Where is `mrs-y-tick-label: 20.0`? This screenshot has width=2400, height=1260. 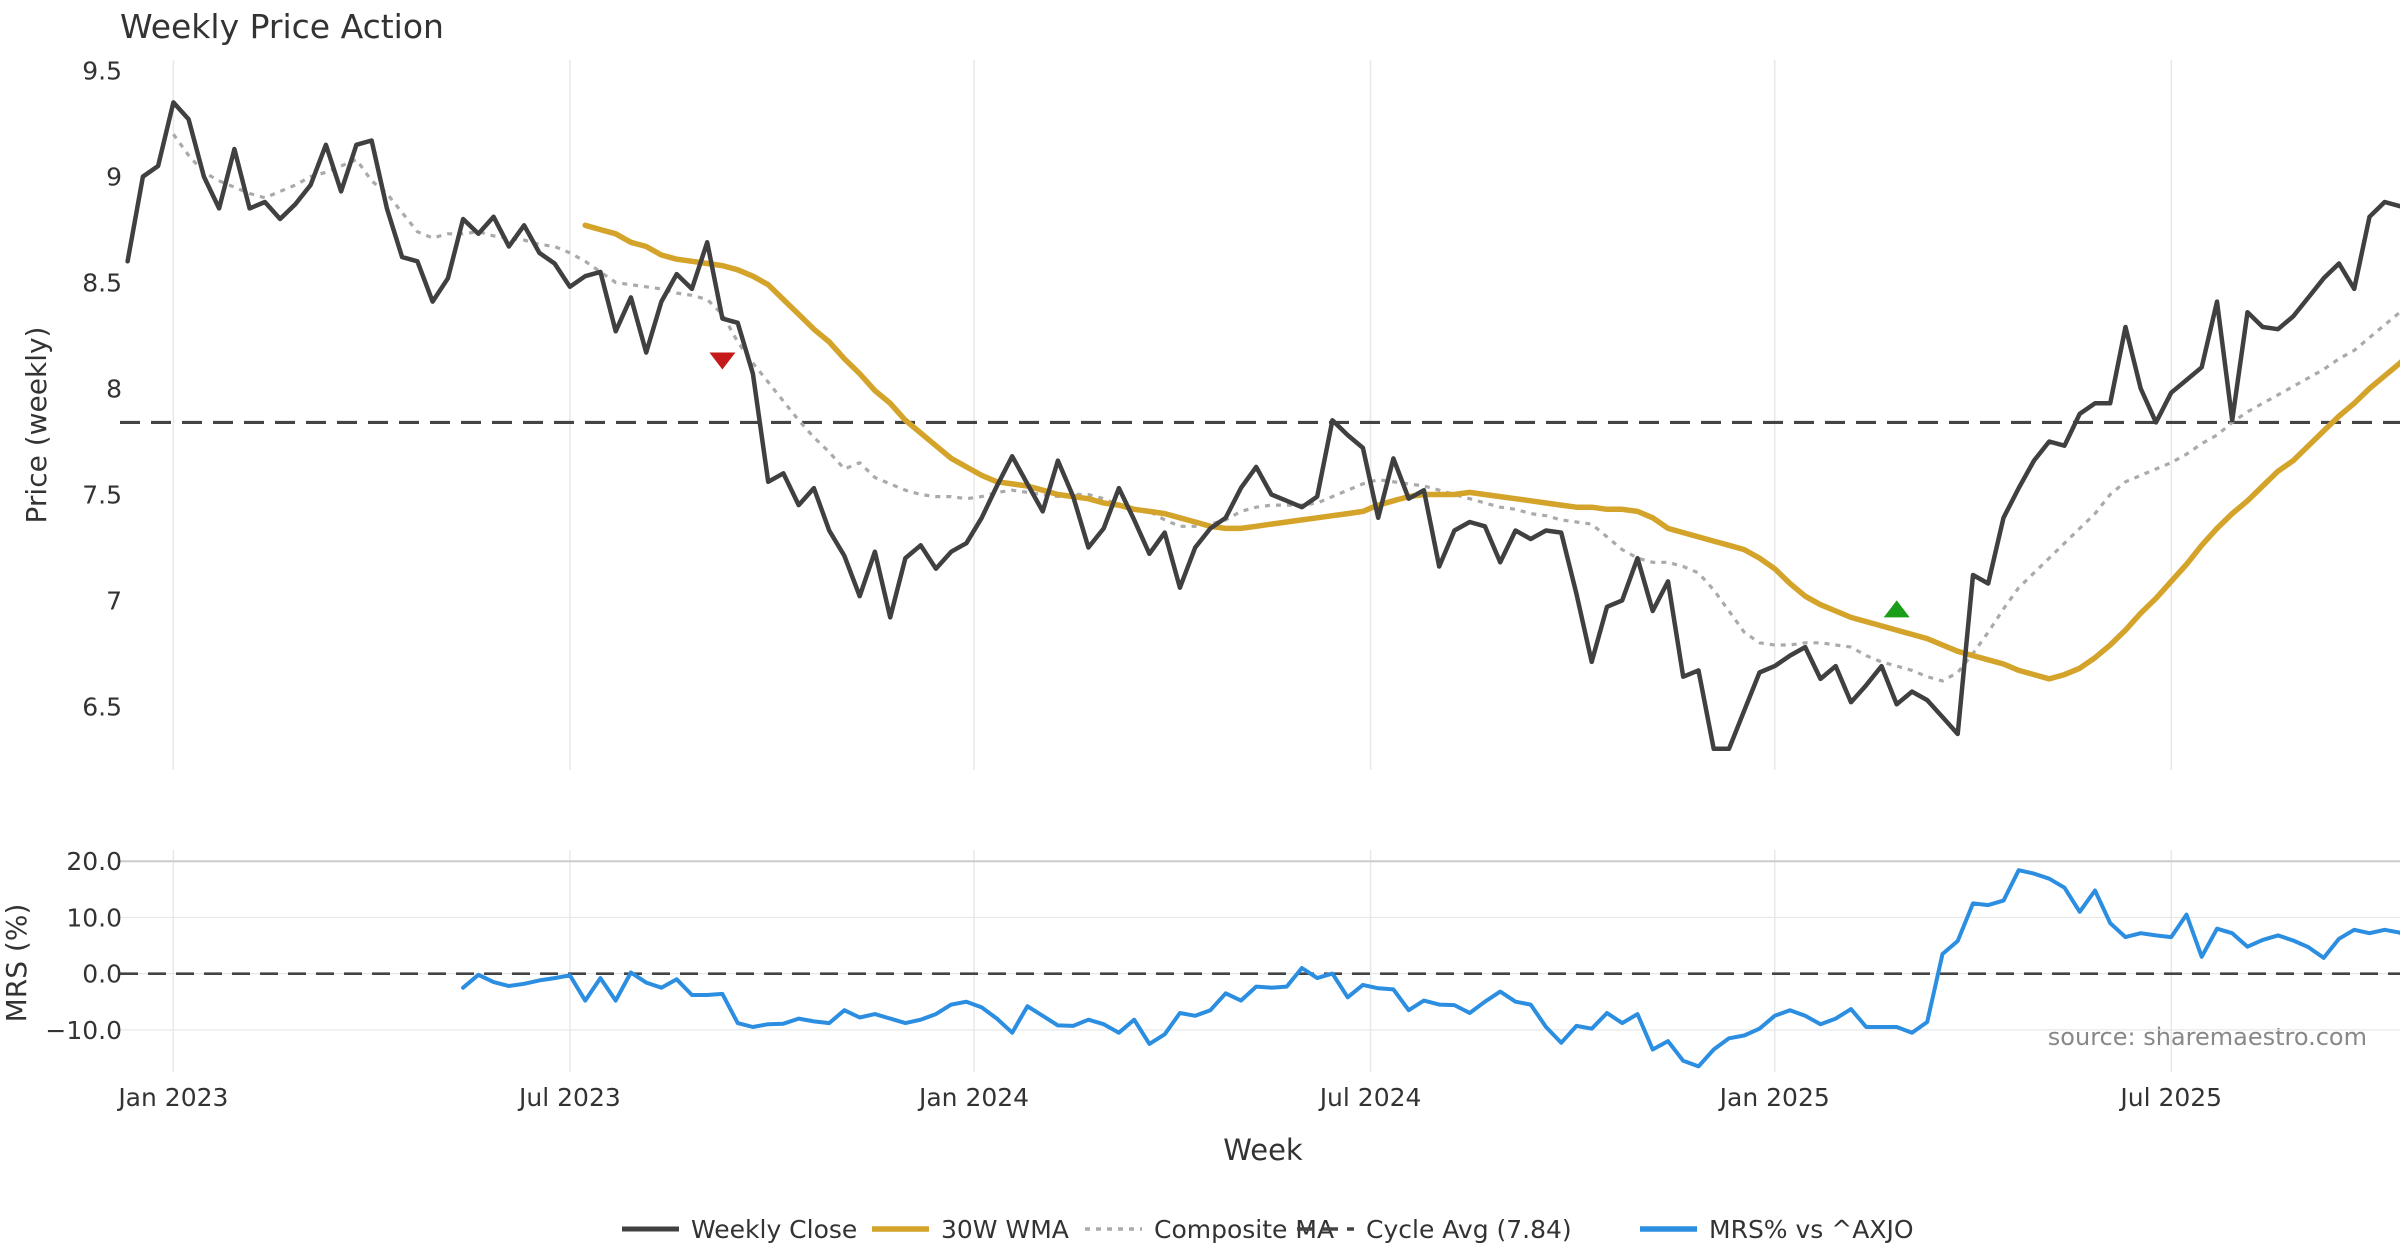 mrs-y-tick-label: 20.0 is located at coordinates (94, 861).